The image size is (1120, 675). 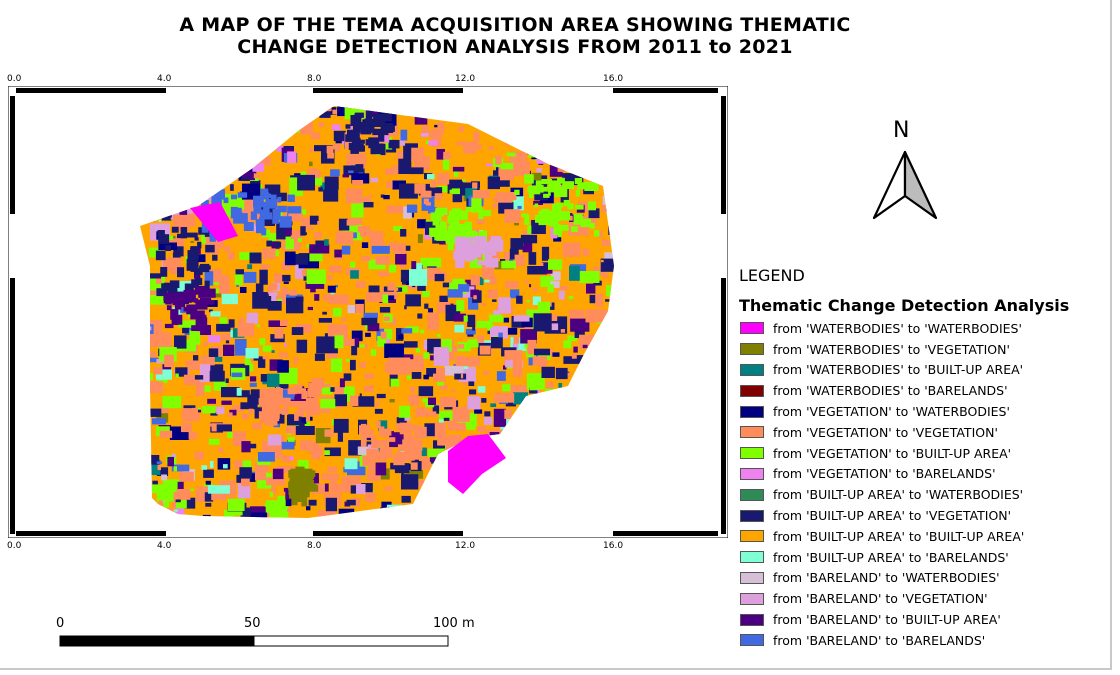 I want to click on legend-label: from 'WATERBODIES' to 'VEGETATION', so click(x=891, y=349).